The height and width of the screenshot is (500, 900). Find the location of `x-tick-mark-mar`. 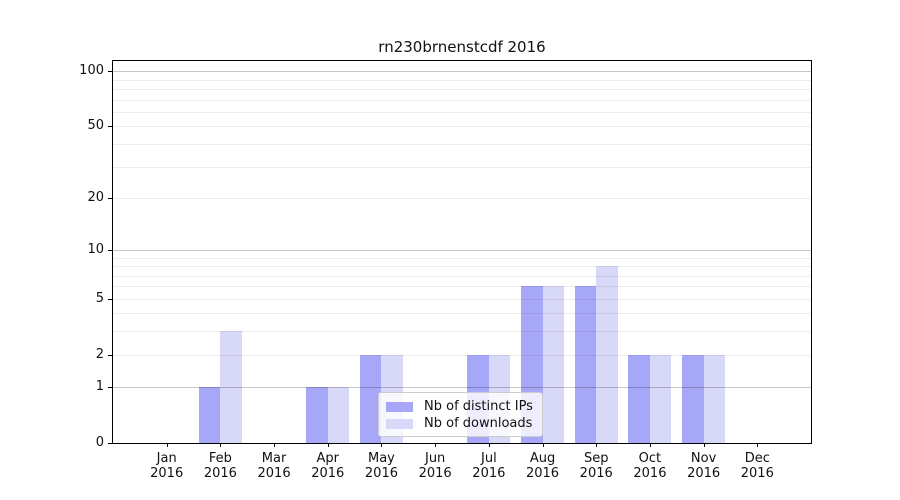

x-tick-mark-mar is located at coordinates (275, 445).